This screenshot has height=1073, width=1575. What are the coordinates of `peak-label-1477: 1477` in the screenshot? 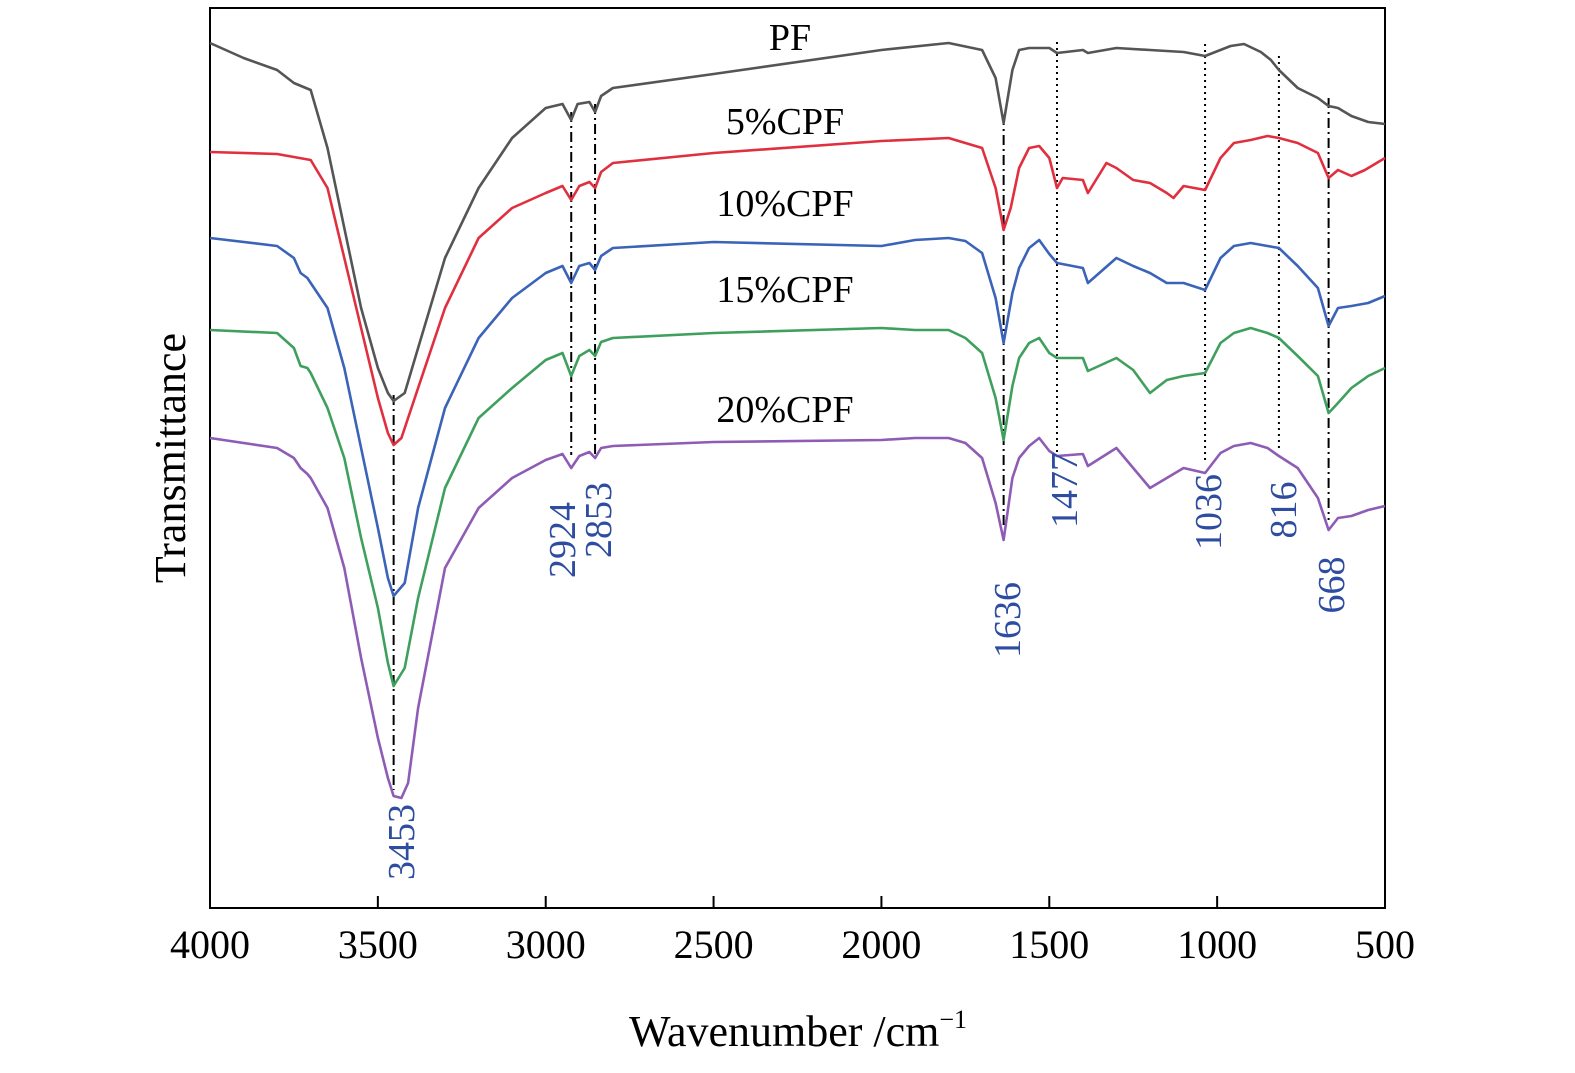 It's located at (1065, 490).